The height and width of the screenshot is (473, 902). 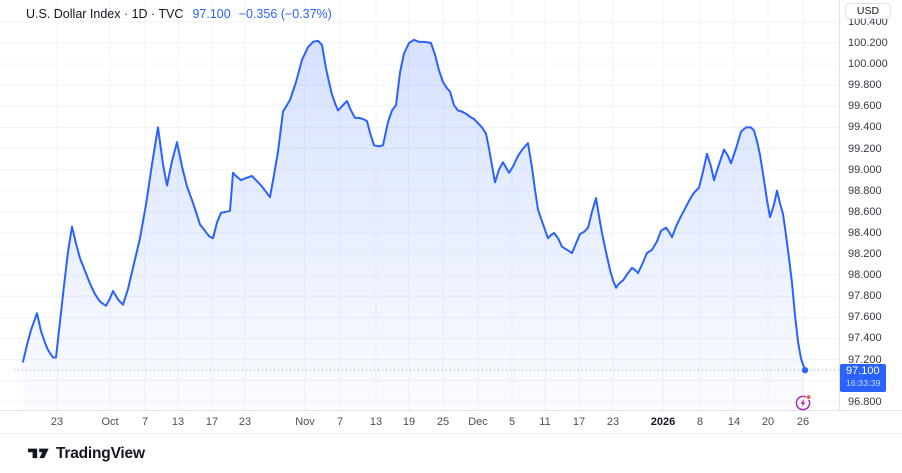 I want to click on last-price-dot, so click(x=805, y=370).